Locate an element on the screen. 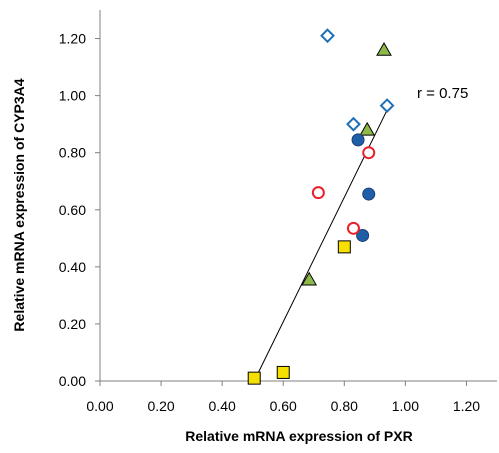  y-axis-title: Relative mRNA expression of CYP3A4 is located at coordinates (19, 204).